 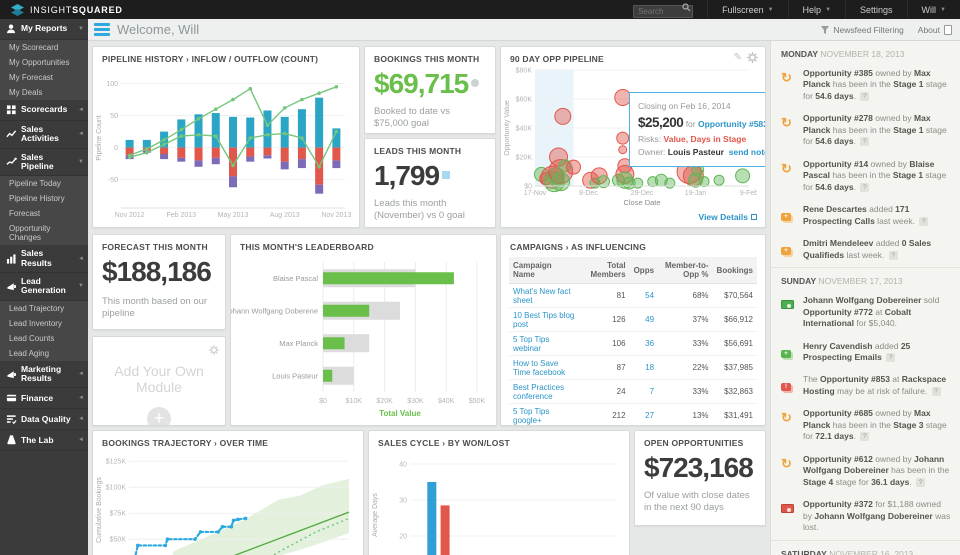 What do you see at coordinates (44, 214) in the screenshot?
I see `sidebar-subitem-forecast: Forecast` at bounding box center [44, 214].